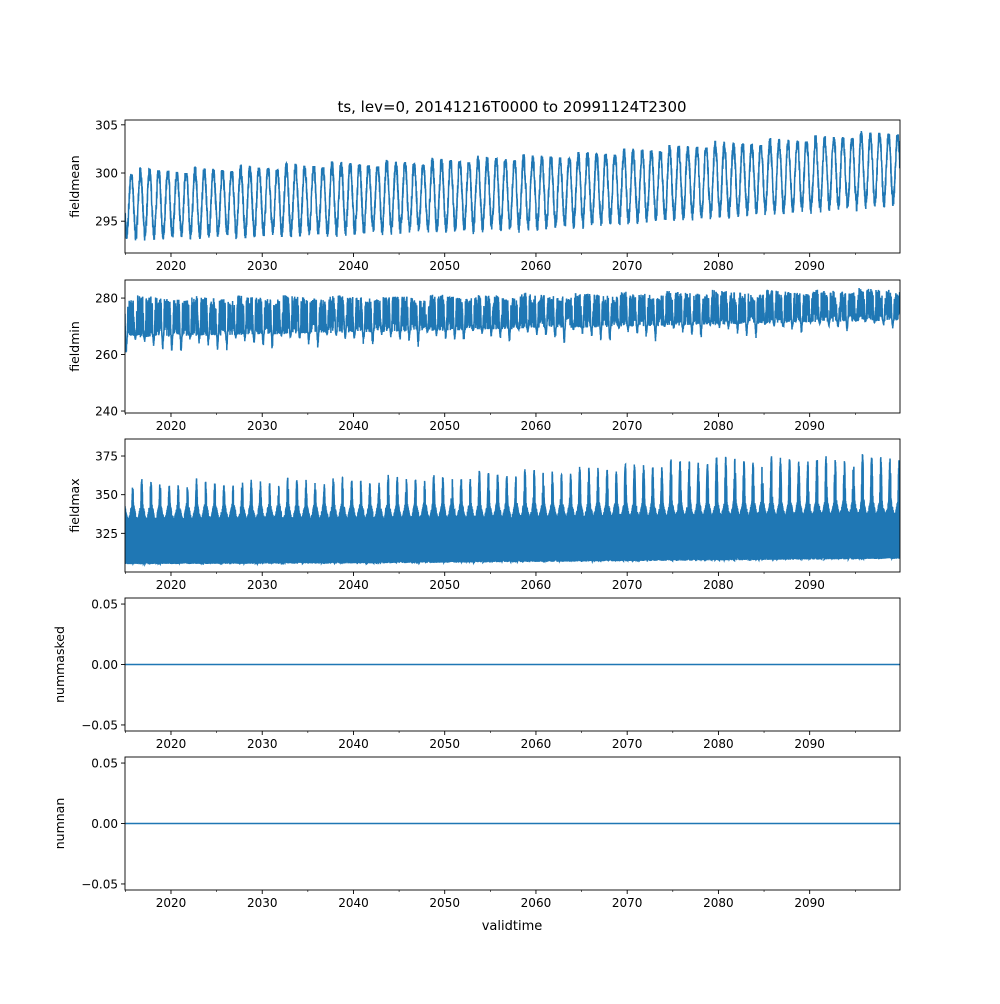 The image size is (1000, 1004). I want to click on y-tick-label: 280, so click(106, 299).